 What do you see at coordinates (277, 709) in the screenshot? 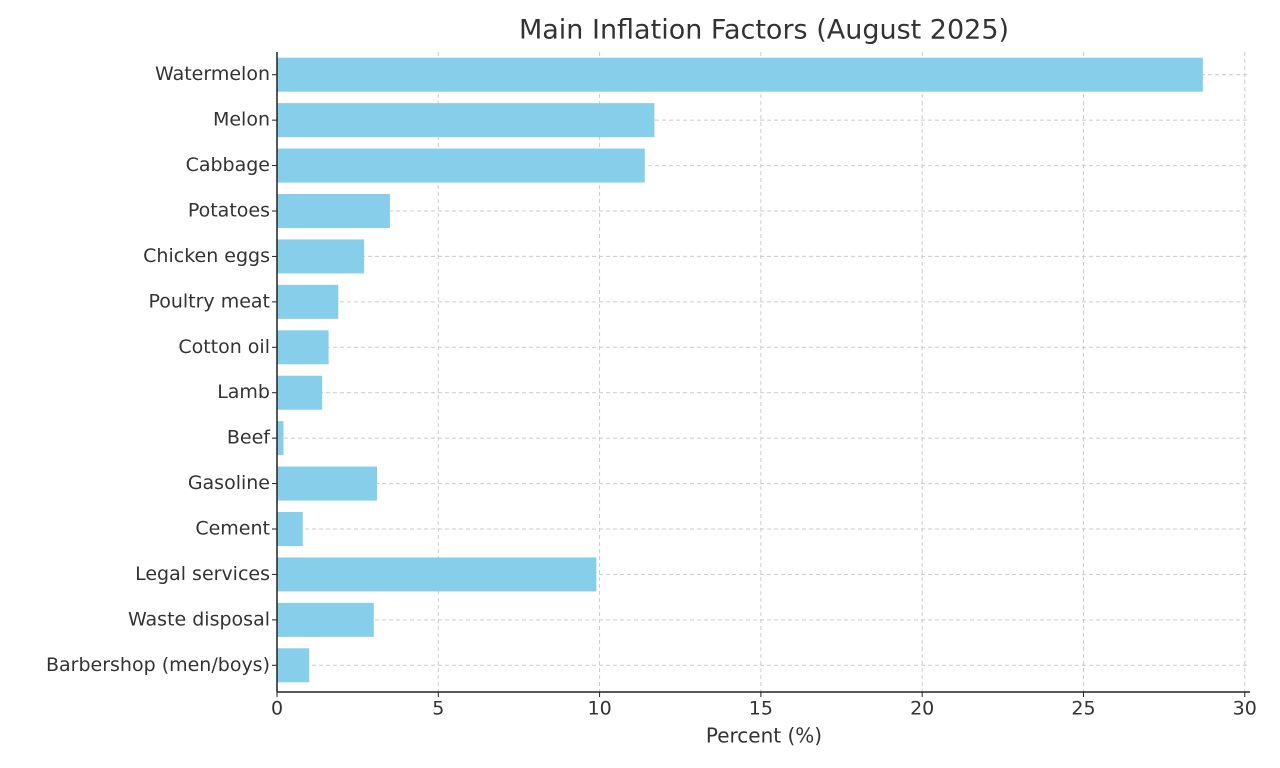
I see `x-tick-label: 0` at bounding box center [277, 709].